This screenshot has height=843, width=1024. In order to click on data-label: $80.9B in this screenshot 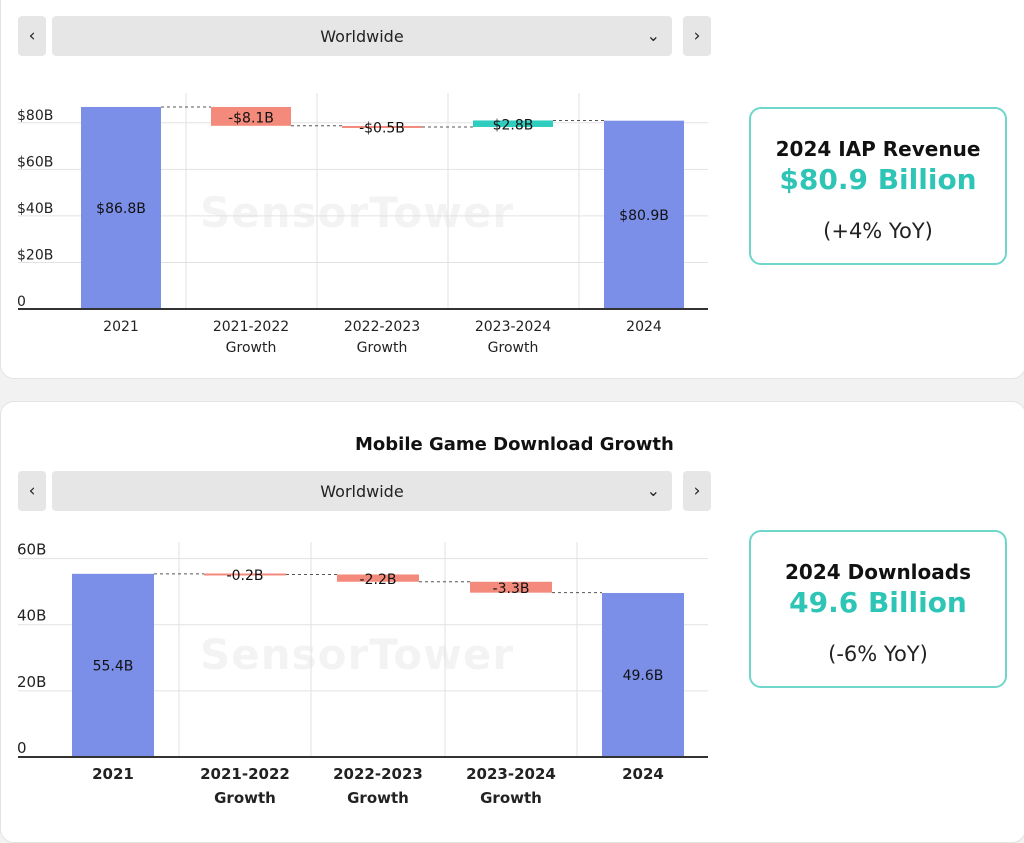, I will do `click(644, 216)`.